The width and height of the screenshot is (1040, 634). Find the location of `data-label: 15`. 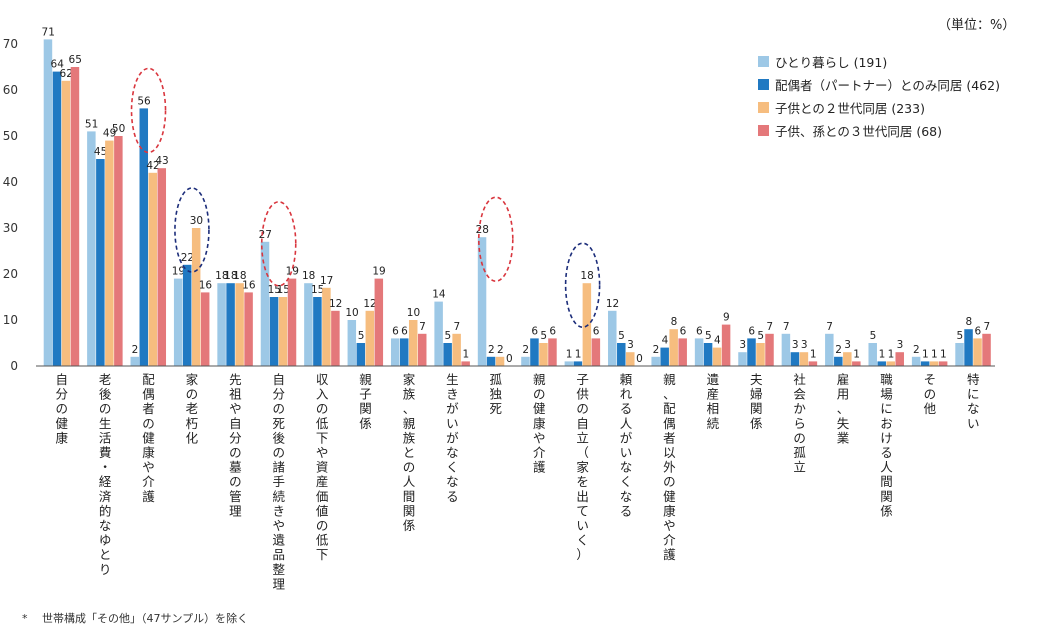

data-label: 15 is located at coordinates (274, 290).